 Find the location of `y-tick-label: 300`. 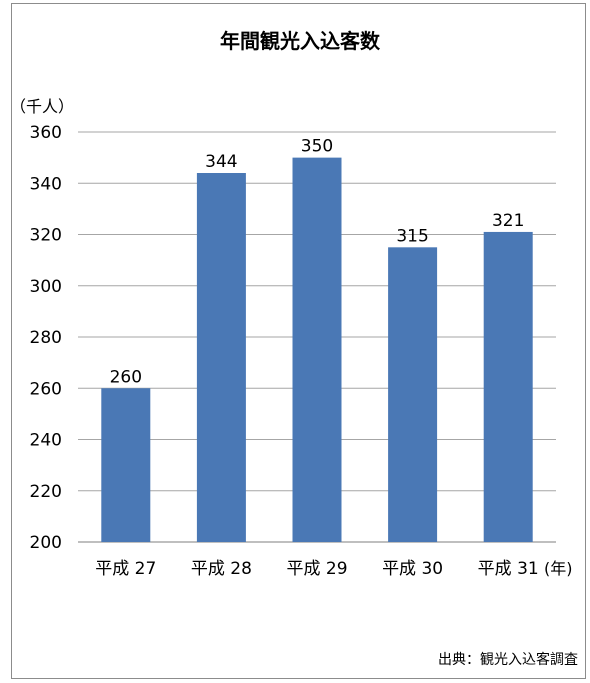

y-tick-label: 300 is located at coordinates (46, 287).